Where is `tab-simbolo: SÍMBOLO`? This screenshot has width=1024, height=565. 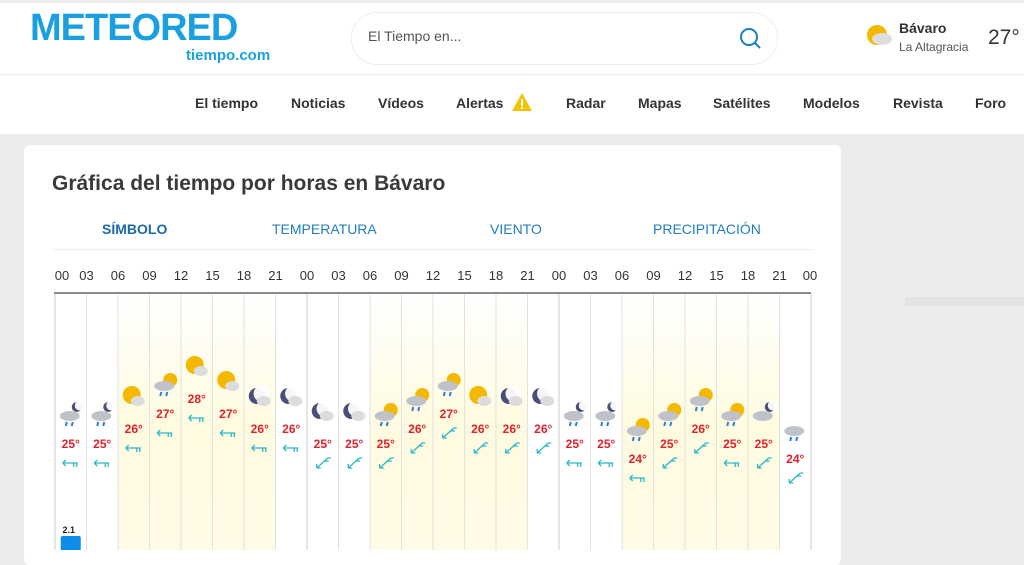 tab-simbolo: SÍMBOLO is located at coordinates (135, 229).